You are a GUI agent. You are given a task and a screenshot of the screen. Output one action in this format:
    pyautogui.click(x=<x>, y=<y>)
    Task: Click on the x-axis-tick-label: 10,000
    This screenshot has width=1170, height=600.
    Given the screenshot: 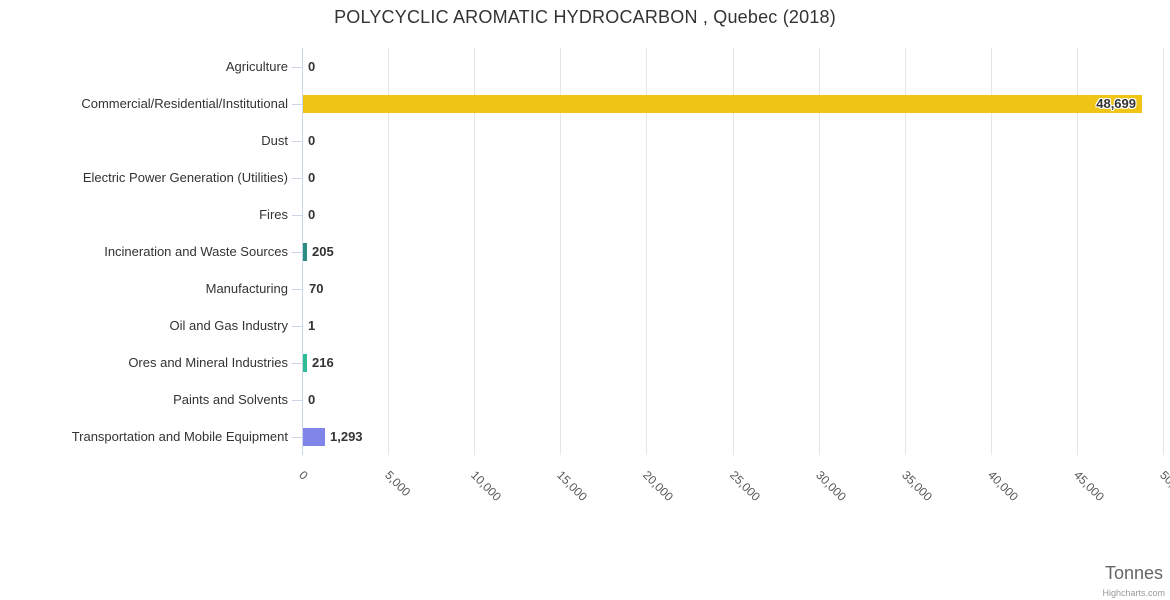 What is the action you would take?
    pyautogui.click(x=486, y=486)
    